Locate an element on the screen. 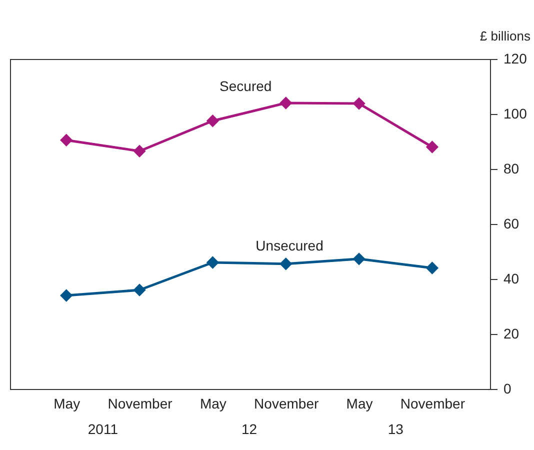 Image resolution: width=534 pixels, height=450 pixels. y-tick-label: 80 is located at coordinates (512, 168).